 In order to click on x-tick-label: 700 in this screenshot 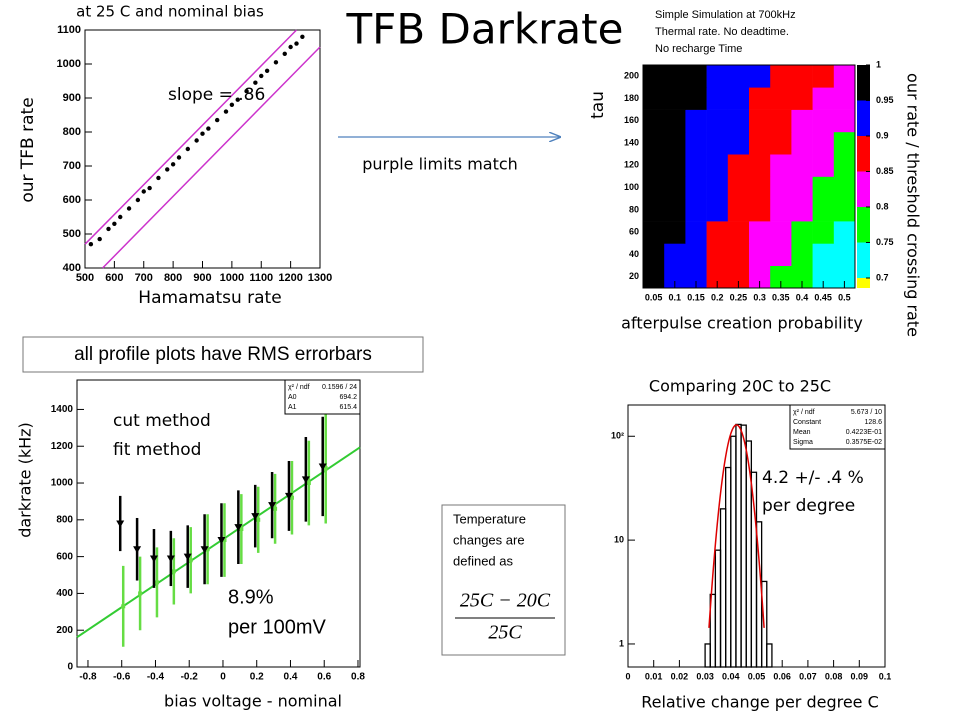, I will do `click(144, 278)`.